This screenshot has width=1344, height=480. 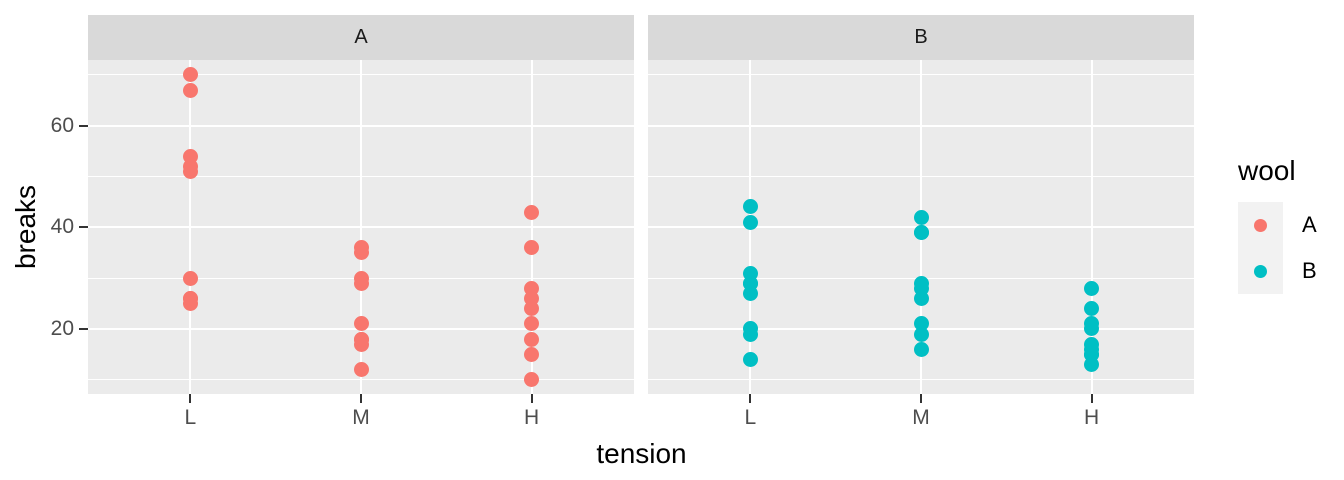 What do you see at coordinates (62, 125) in the screenshot?
I see `y-tick-label-60: 60` at bounding box center [62, 125].